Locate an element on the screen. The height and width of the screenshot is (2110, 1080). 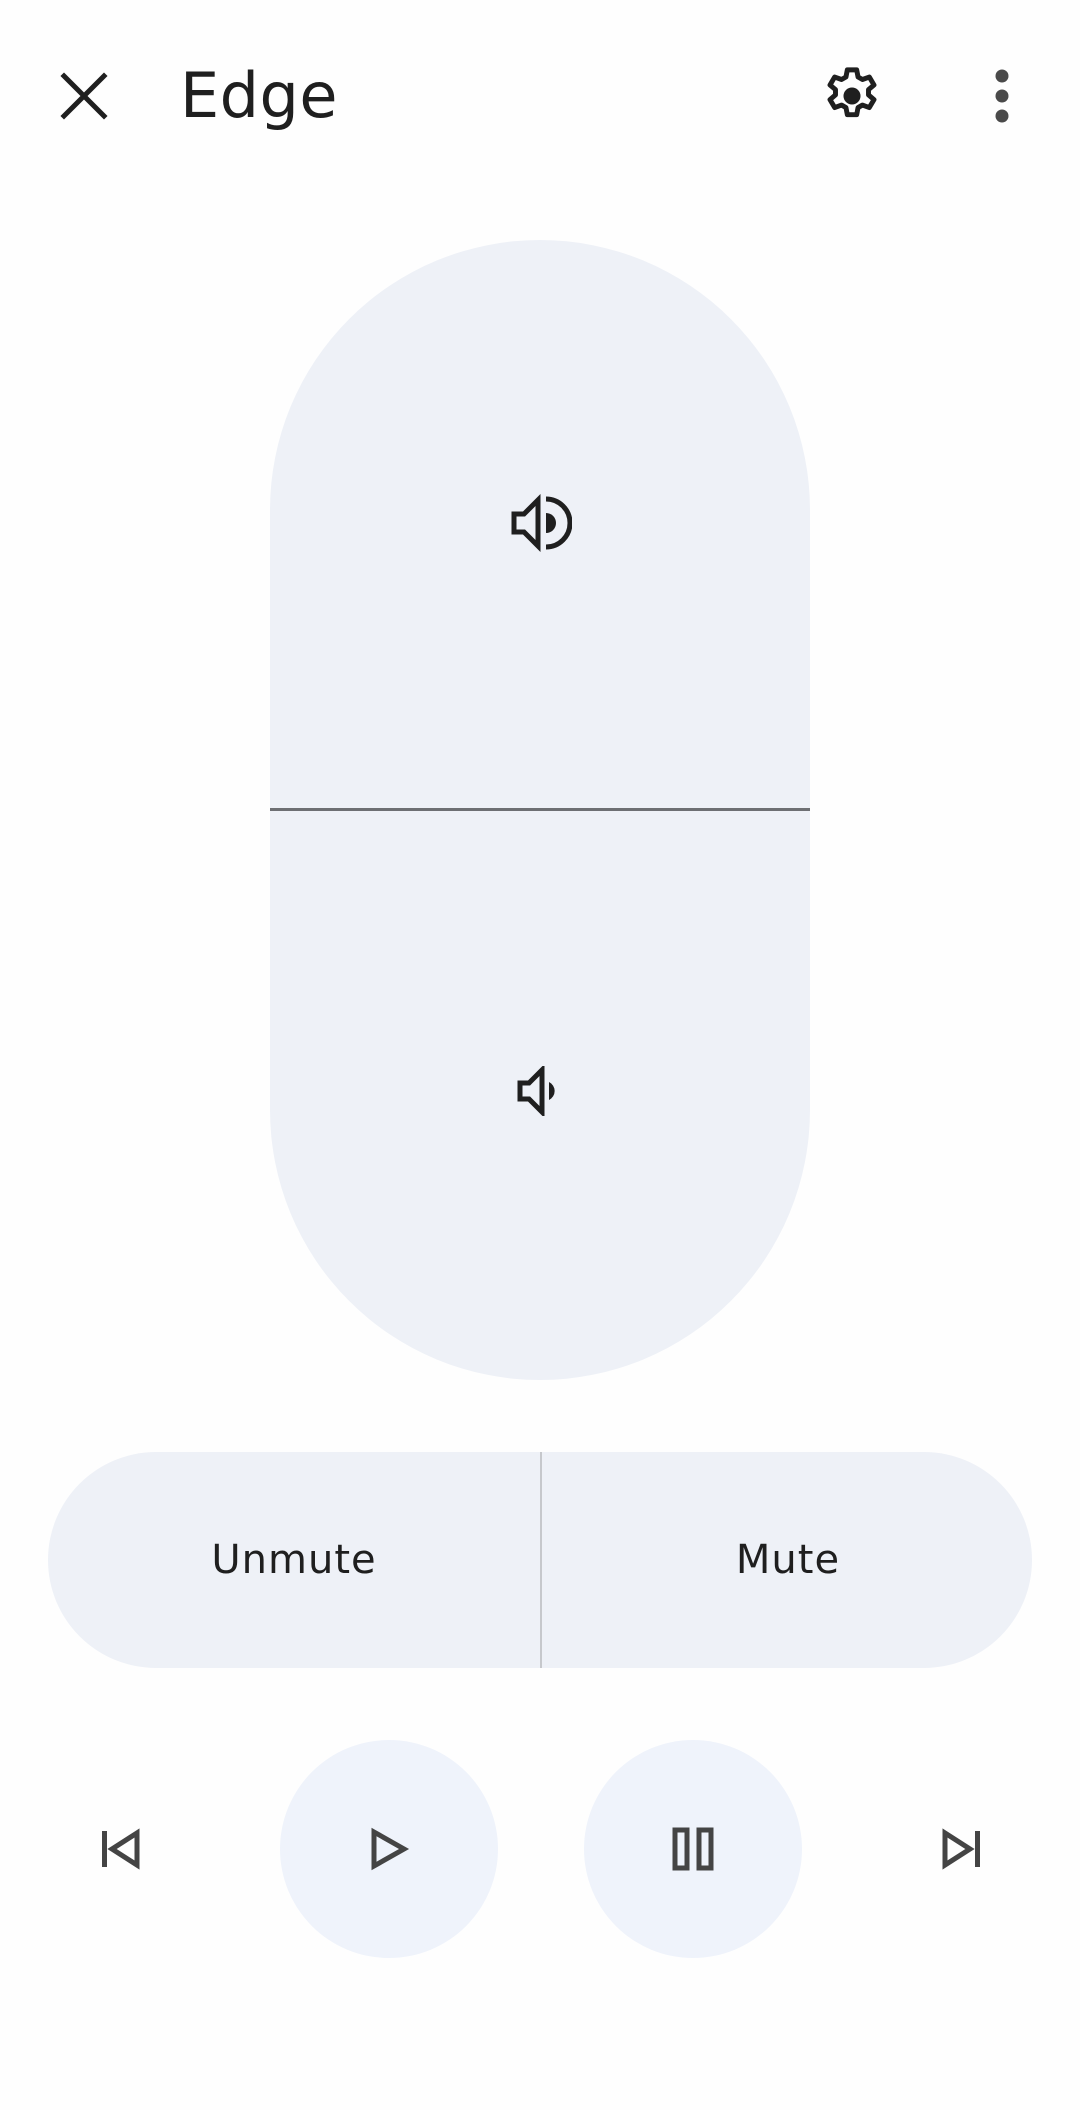
mute-toggle-group: Unmute Mute is located at coordinates (540, 1560).